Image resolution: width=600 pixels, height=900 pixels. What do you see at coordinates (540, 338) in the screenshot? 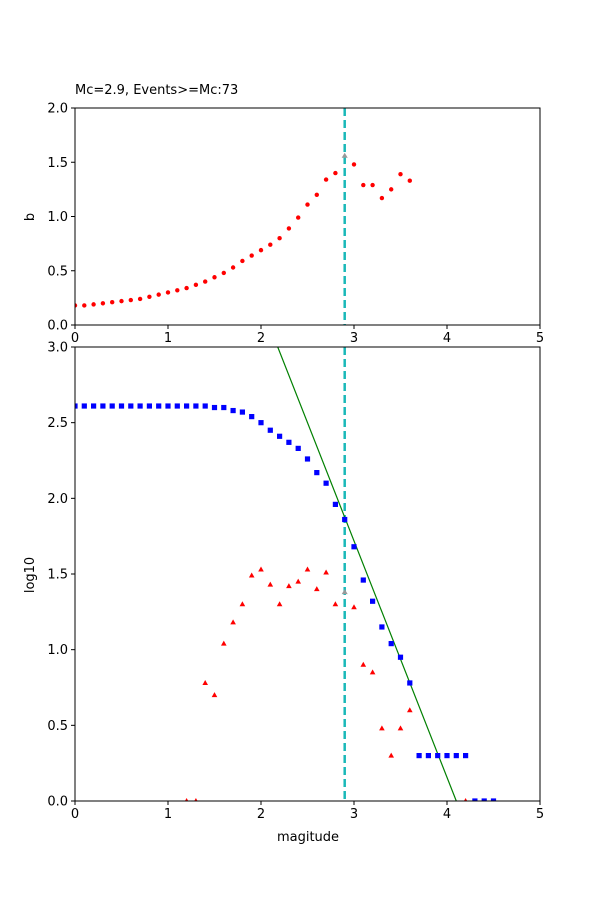
I see `top-xtick-label: 5` at bounding box center [540, 338].